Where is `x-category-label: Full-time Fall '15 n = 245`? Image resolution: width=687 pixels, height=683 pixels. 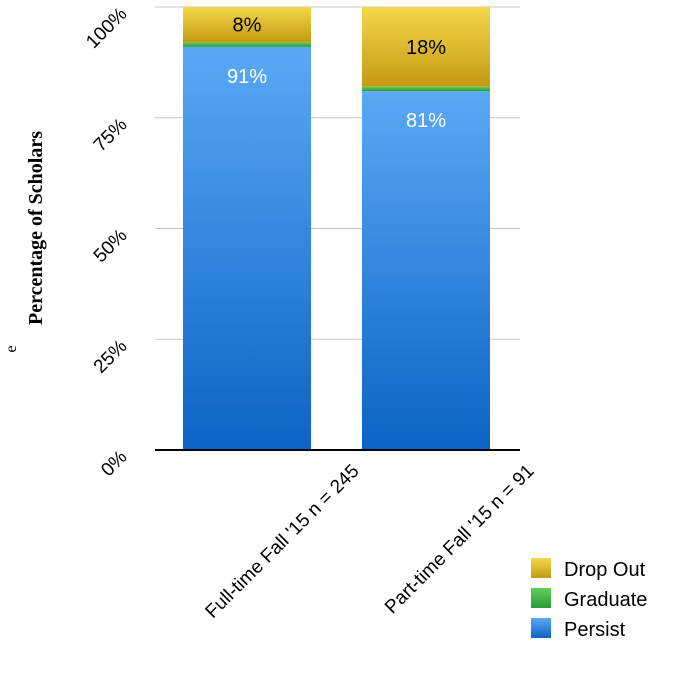 x-category-label: Full-time Fall '15 n = 245 is located at coordinates (283, 542).